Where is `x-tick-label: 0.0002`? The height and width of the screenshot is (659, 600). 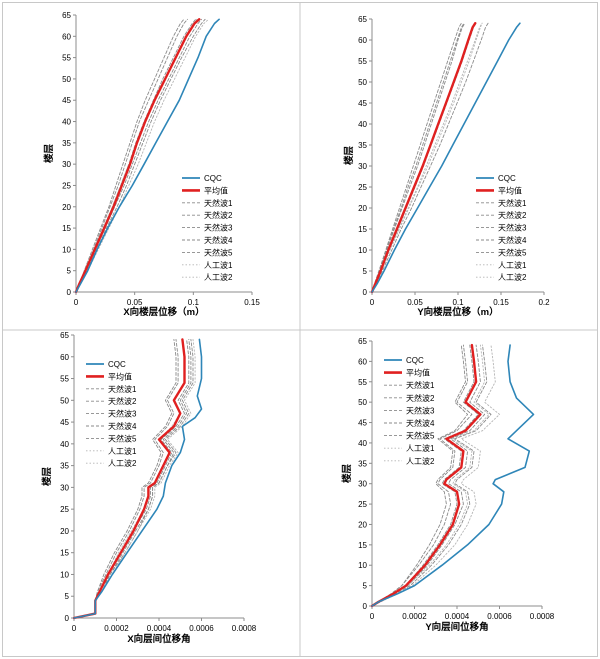
x-tick-label: 0.0002 is located at coordinates (116, 628).